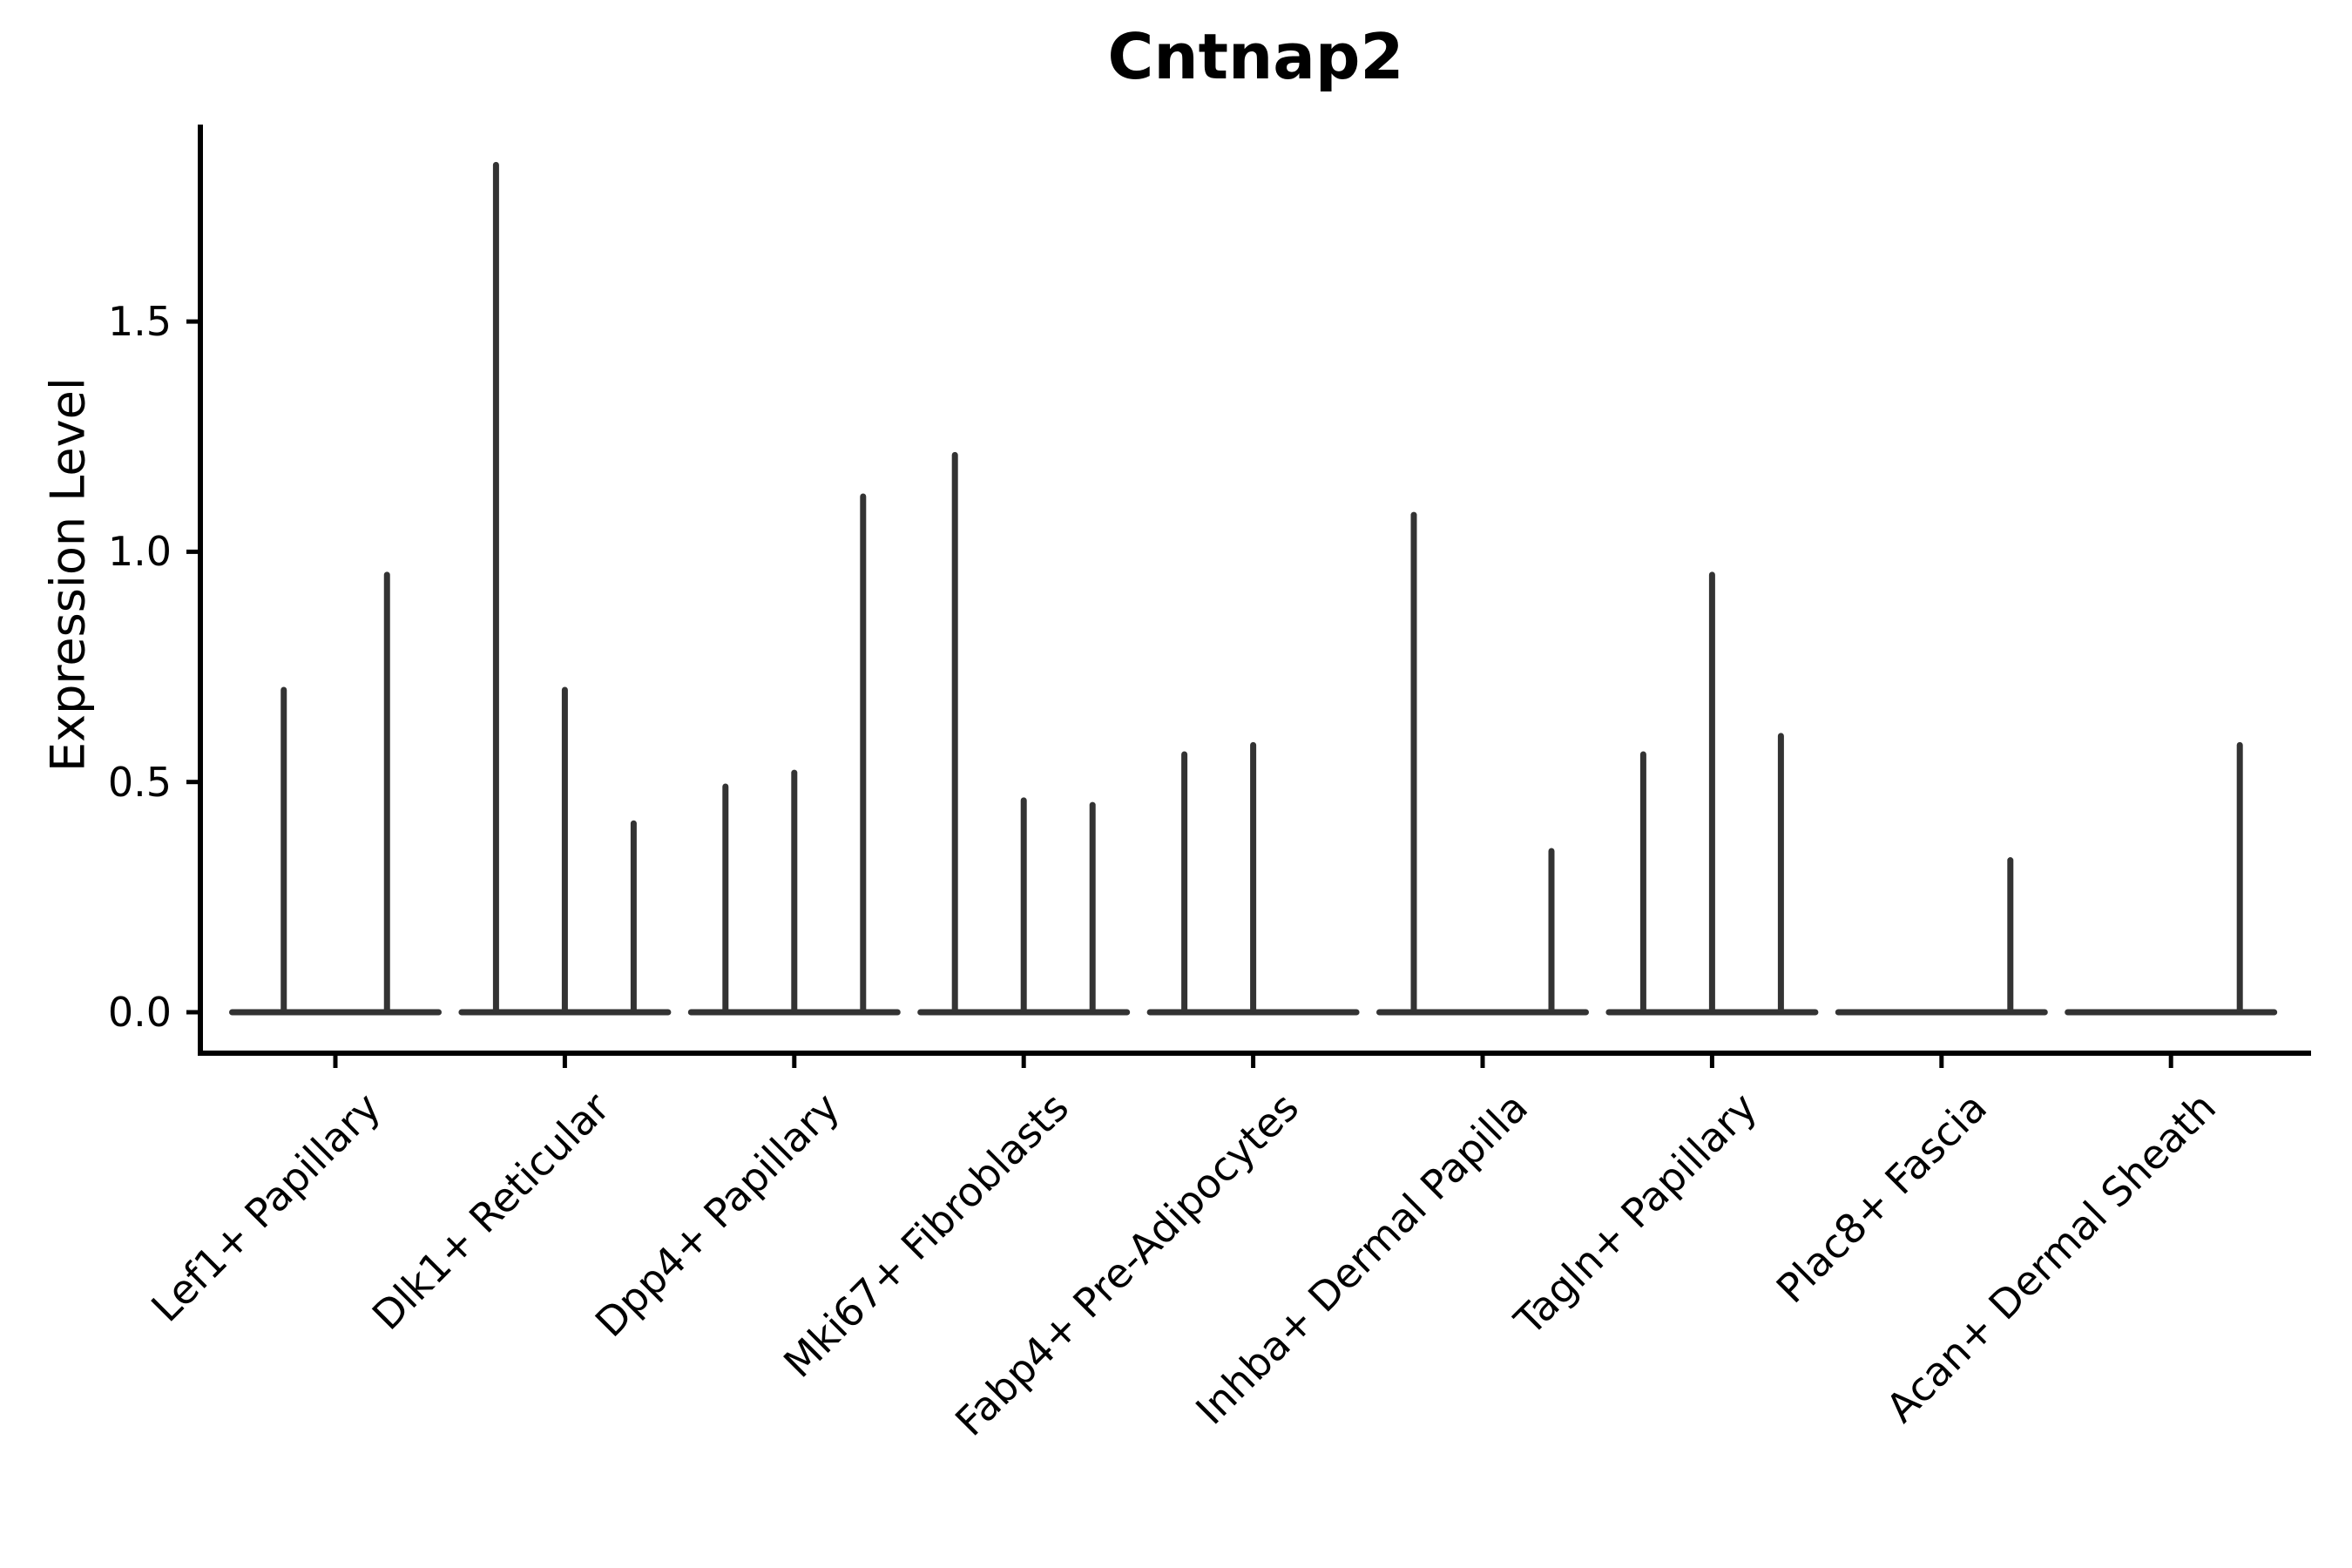 The image size is (2352, 1568). I want to click on y-tick-label: 1.0, so click(139, 552).